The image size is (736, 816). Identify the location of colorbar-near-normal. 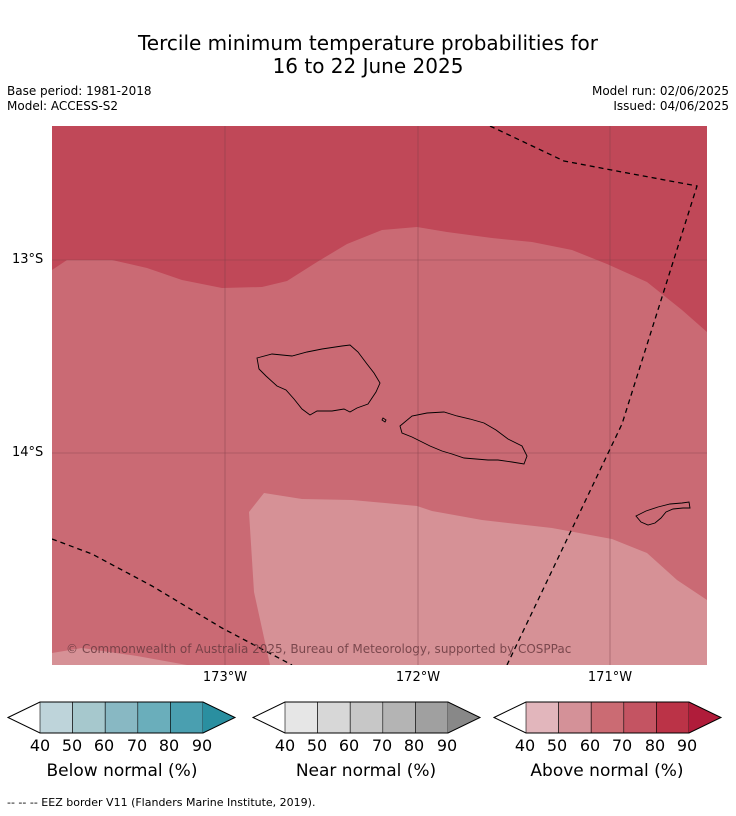
(367, 717).